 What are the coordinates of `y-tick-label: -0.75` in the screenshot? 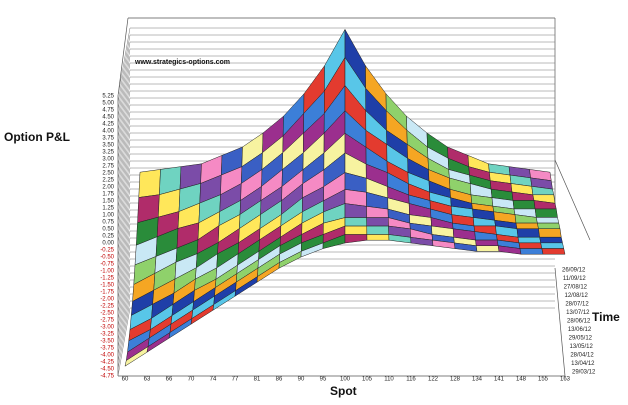 It's located at (107, 265).